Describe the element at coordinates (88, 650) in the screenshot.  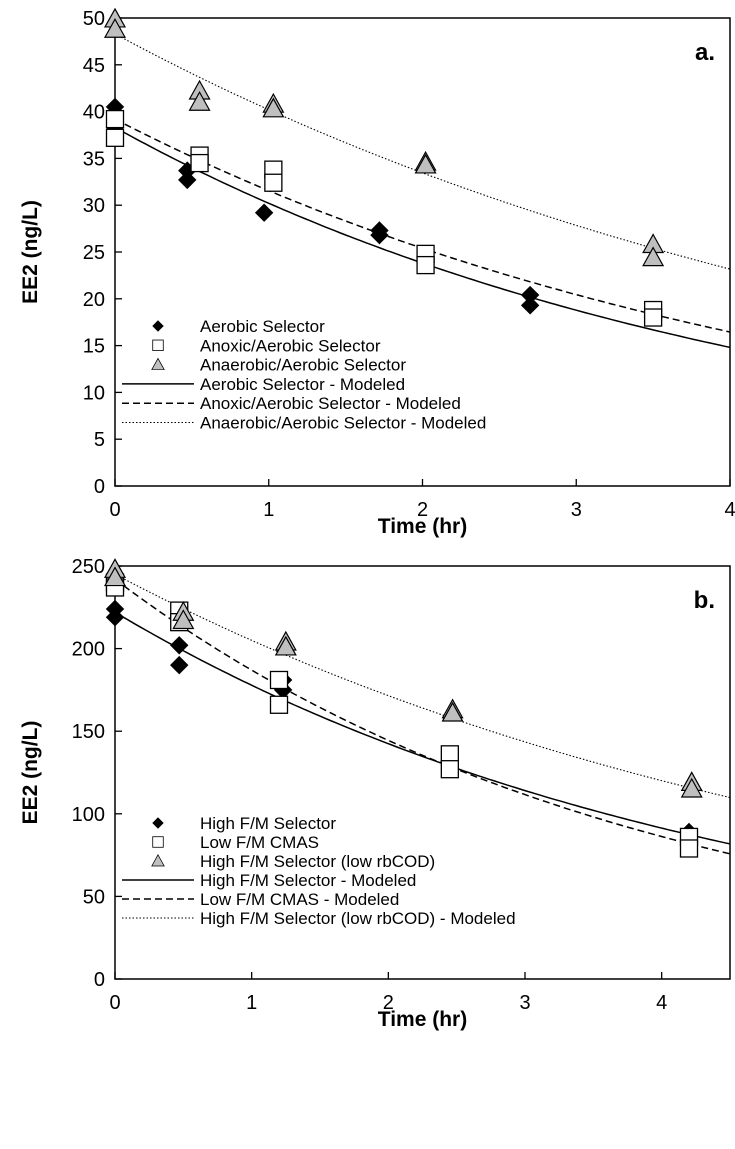
I see `y-tick-label: 200` at that location.